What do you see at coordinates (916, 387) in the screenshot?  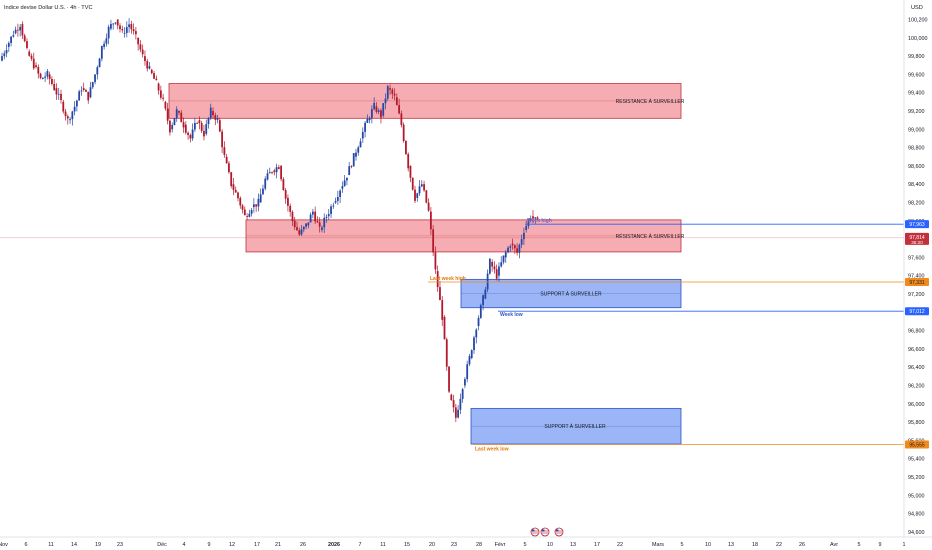 I see `y-tick-label: 96,200` at bounding box center [916, 387].